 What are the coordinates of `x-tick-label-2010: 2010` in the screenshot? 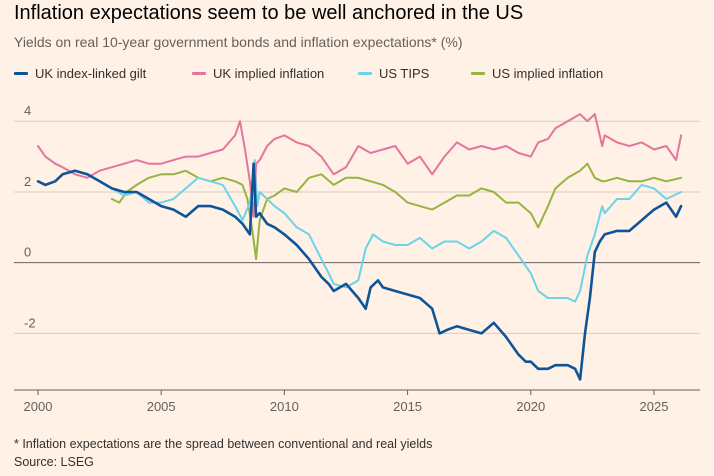 It's located at (284, 406).